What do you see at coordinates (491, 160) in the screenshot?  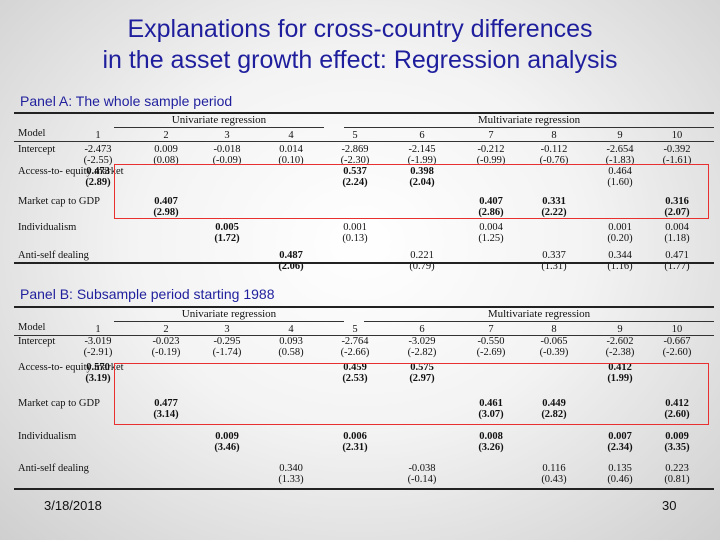 I see `panel-a-t-statistic: (-0.99)` at bounding box center [491, 160].